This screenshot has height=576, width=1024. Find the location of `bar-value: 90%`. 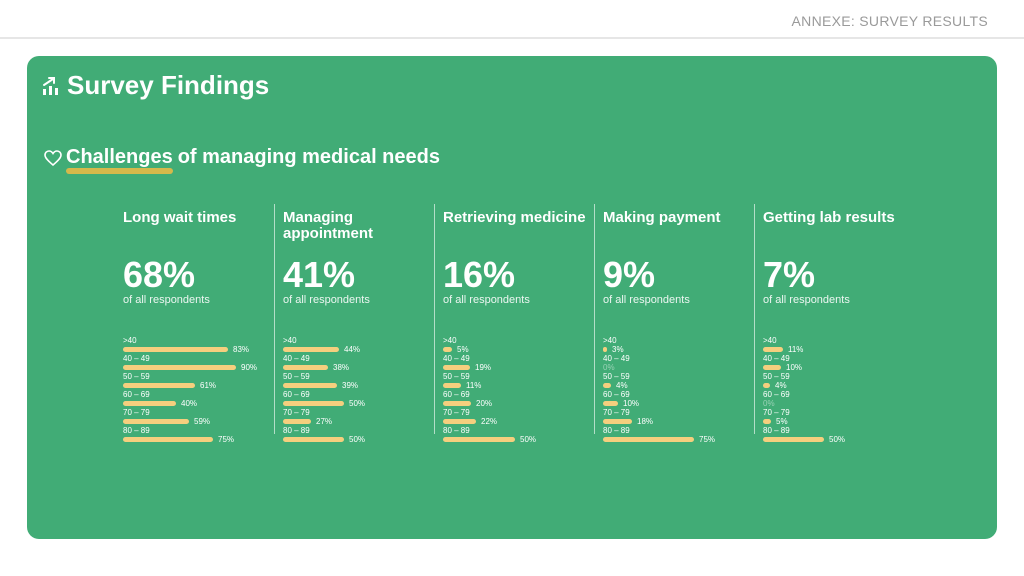

bar-value: 90% is located at coordinates (249, 367).